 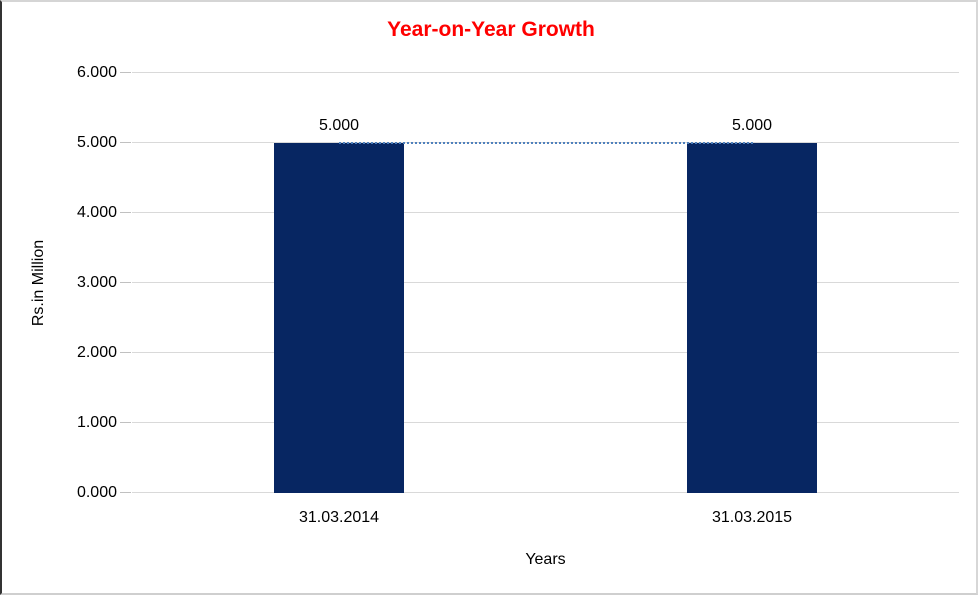 I want to click on y-tick-label: 1.000, so click(x=96, y=422).